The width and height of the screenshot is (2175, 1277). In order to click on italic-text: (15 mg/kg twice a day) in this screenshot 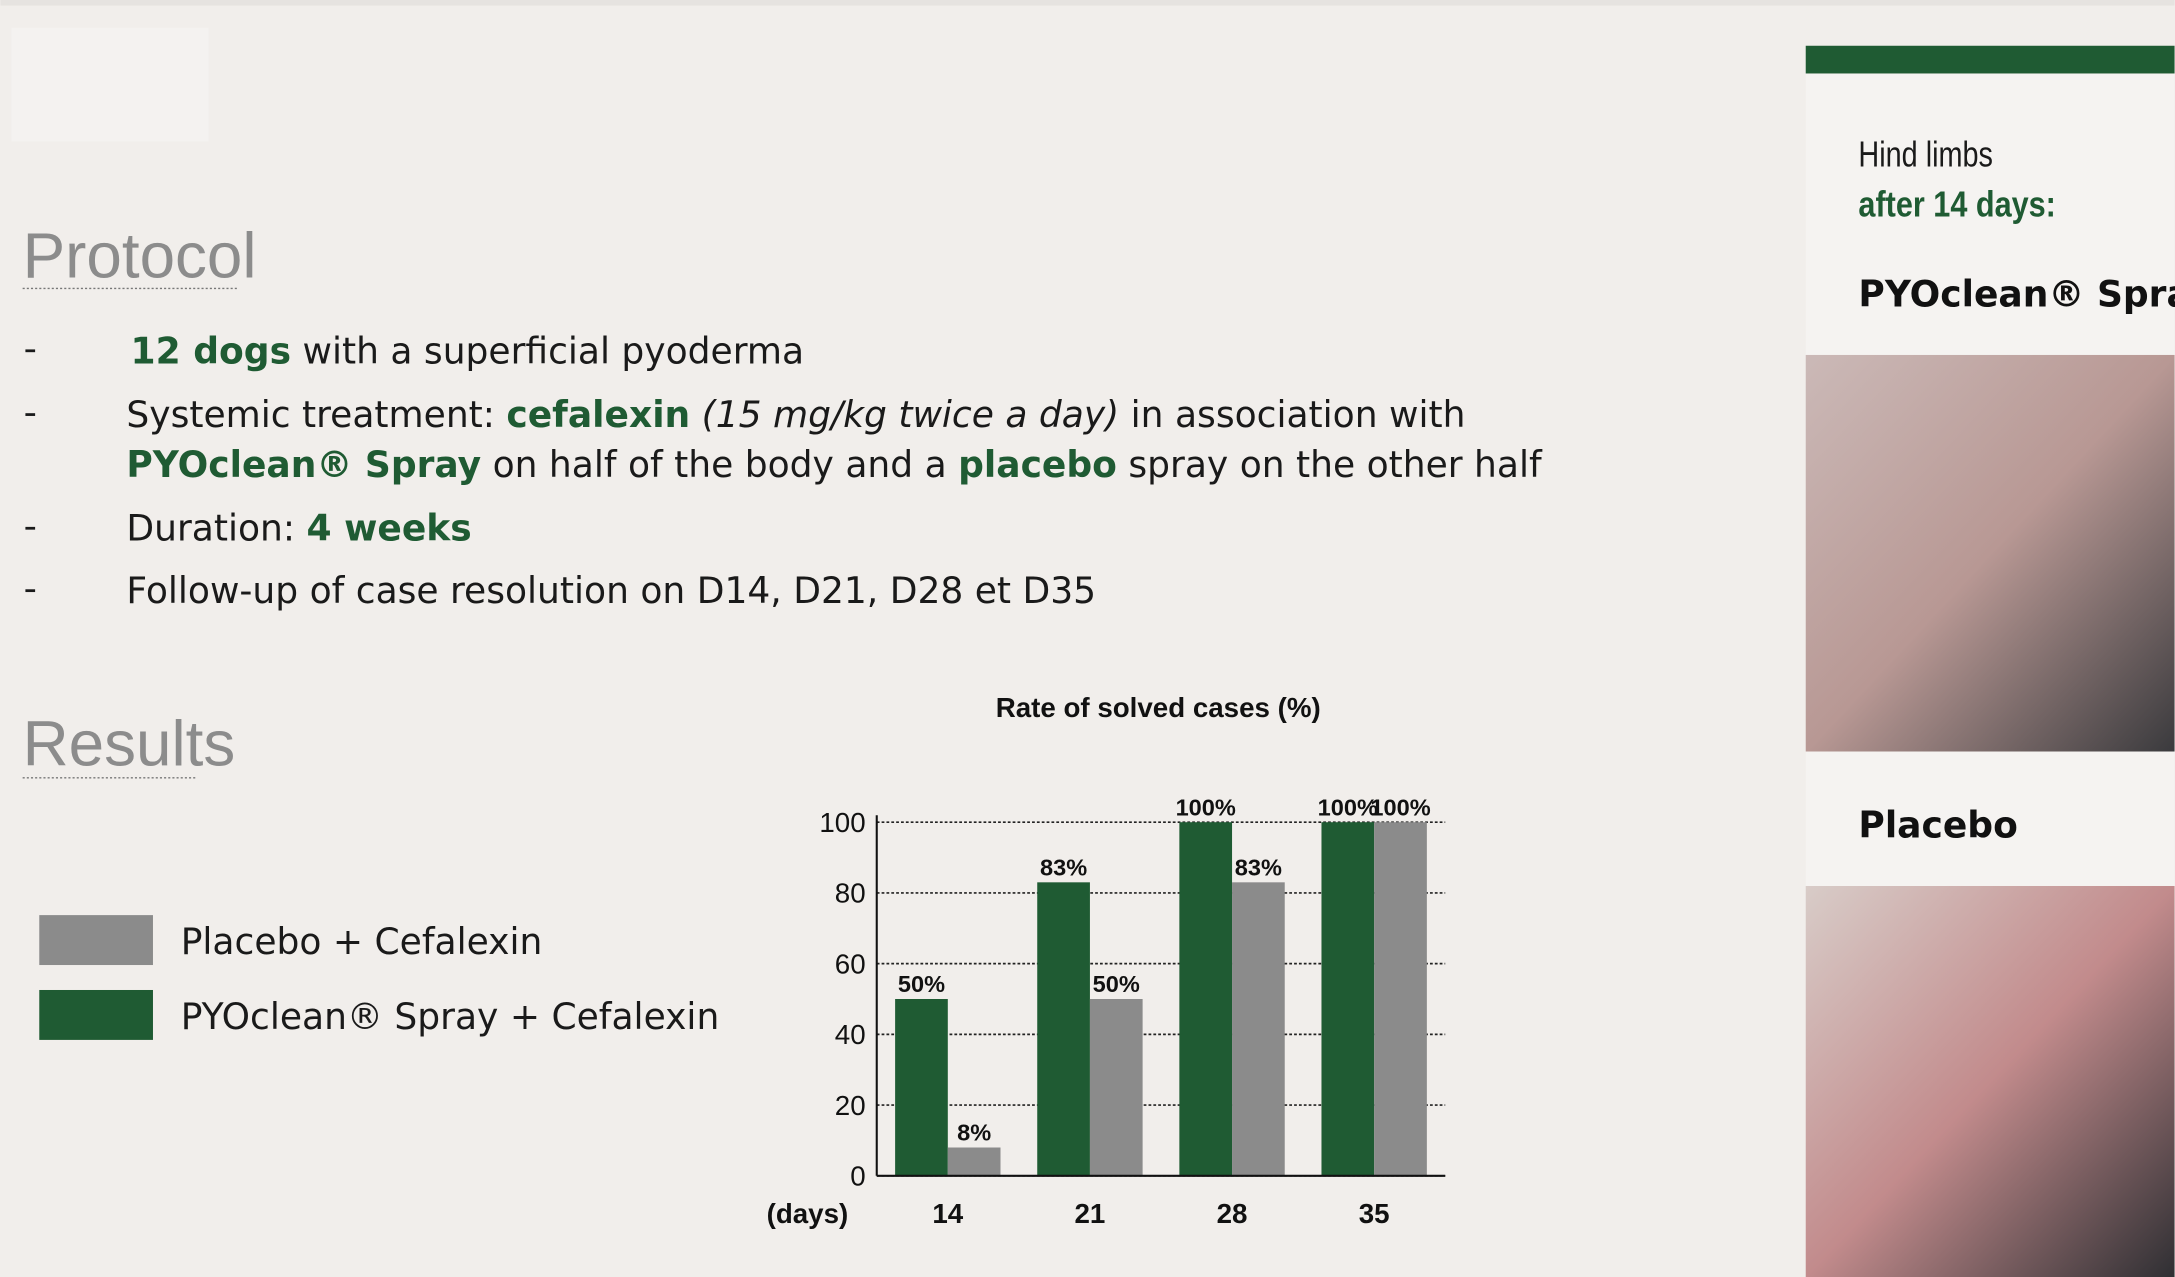, I will do `click(904, 415)`.